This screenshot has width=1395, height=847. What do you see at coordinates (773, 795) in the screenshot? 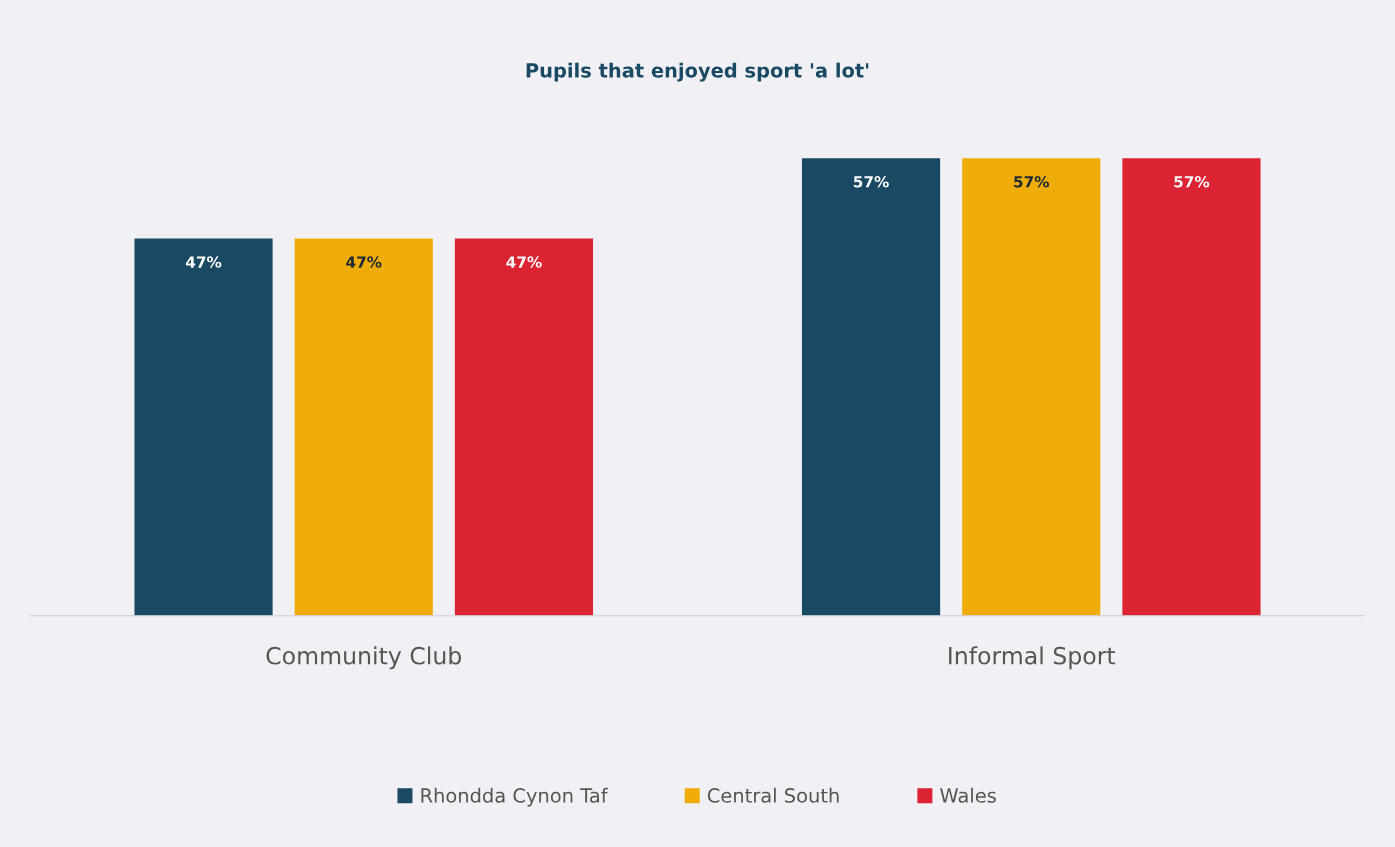
I see `legend-label: Central South` at bounding box center [773, 795].